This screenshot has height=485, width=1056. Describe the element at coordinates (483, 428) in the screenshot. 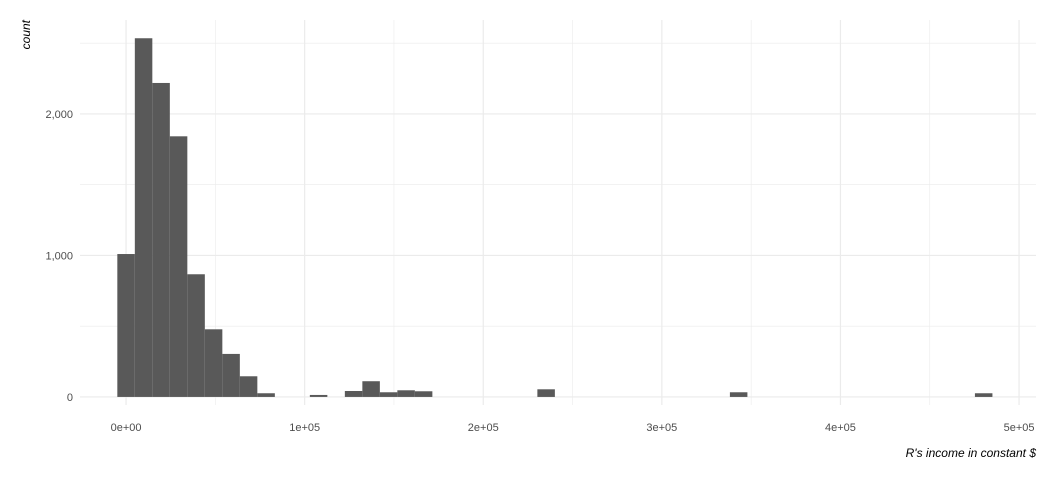

I see `x-tick-label: 2e+05` at that location.